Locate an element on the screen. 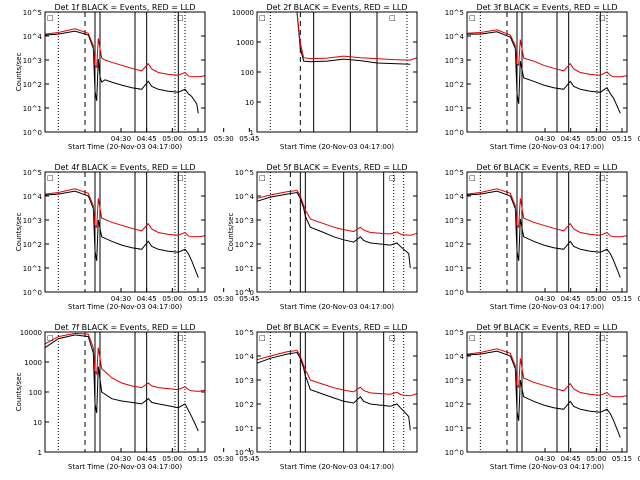  panel-title: Det 4f BLACK = Events, RED = LLD is located at coordinates (124, 167).